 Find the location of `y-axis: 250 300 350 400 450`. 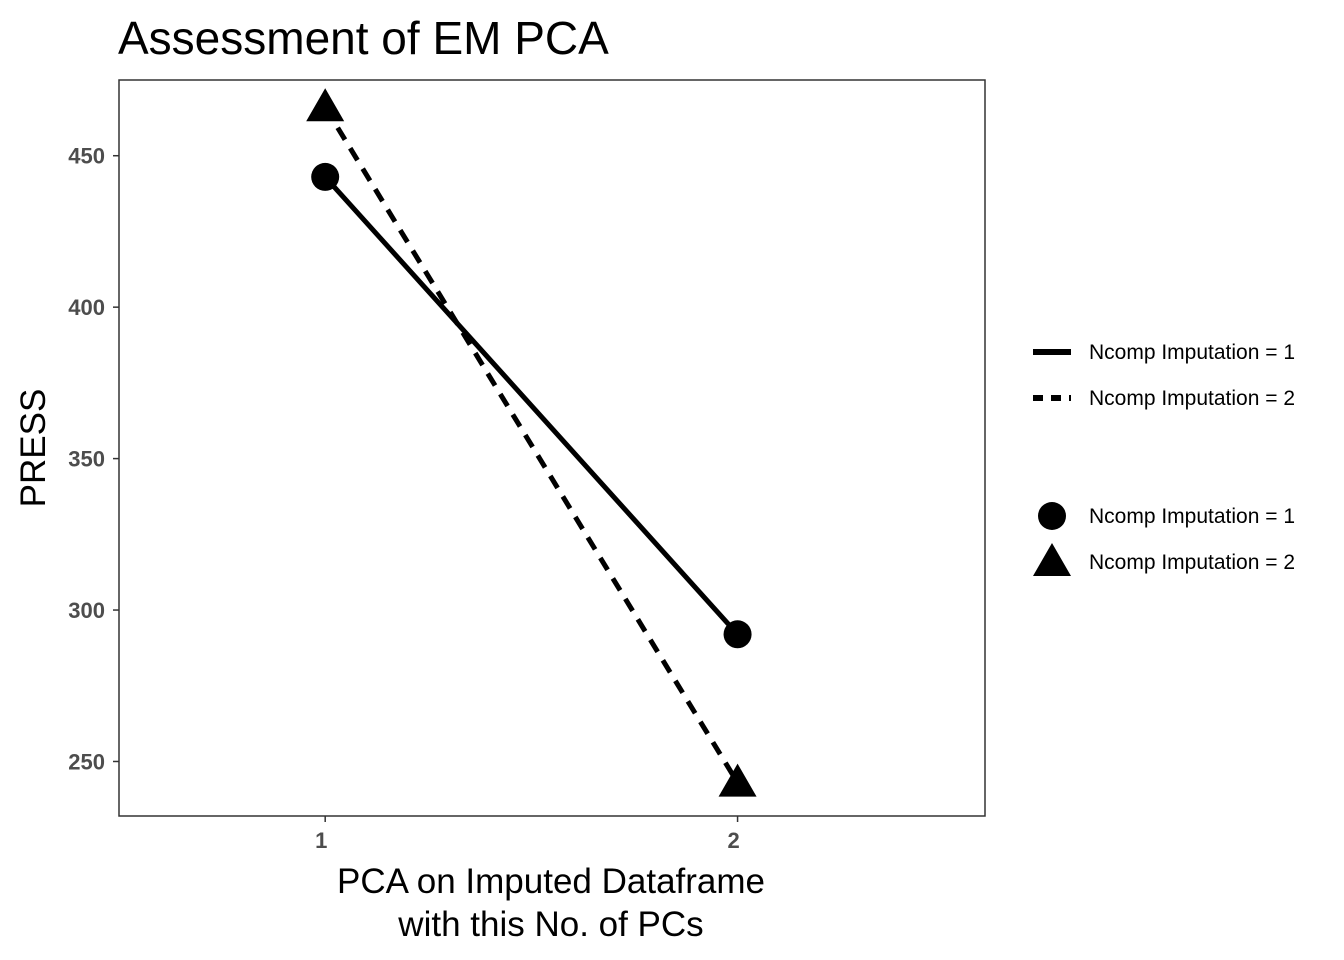

y-axis: 250 300 350 400 450 is located at coordinates (93, 459).